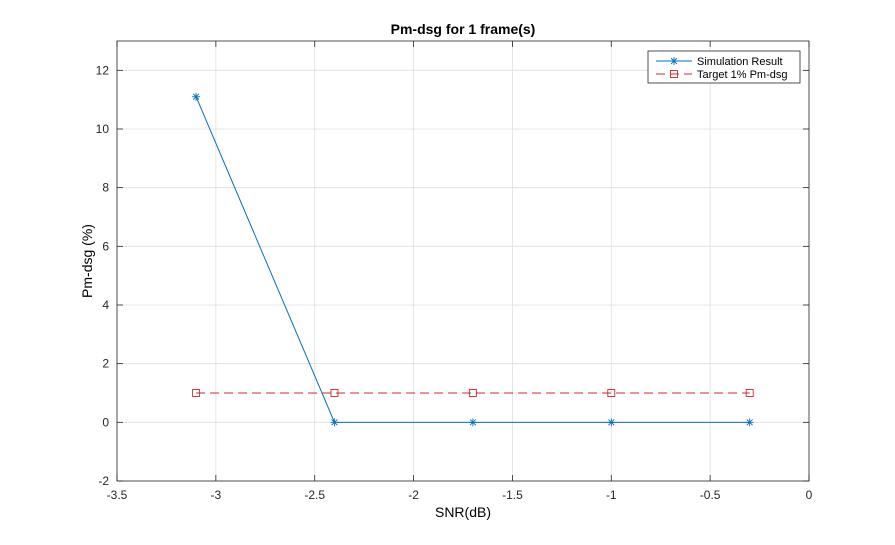 This screenshot has height=545, width=895. Describe the element at coordinates (463, 29) in the screenshot. I see `chart-title: Pm-dsg for 1 frame(s)` at that location.